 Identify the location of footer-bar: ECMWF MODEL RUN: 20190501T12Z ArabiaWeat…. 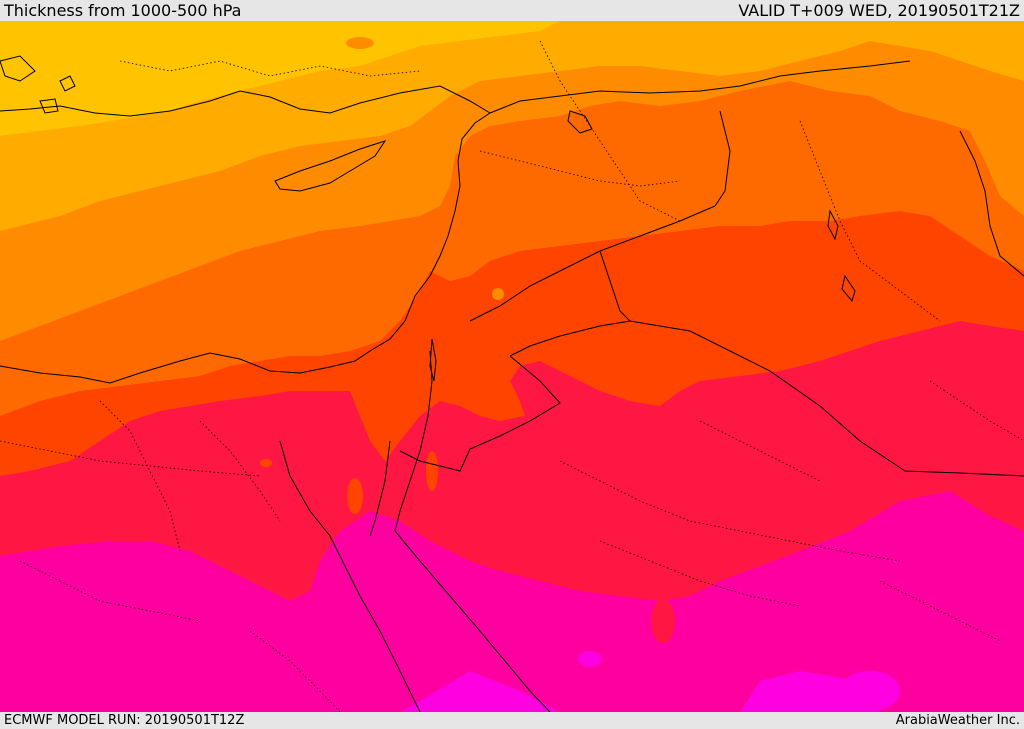
(512, 720).